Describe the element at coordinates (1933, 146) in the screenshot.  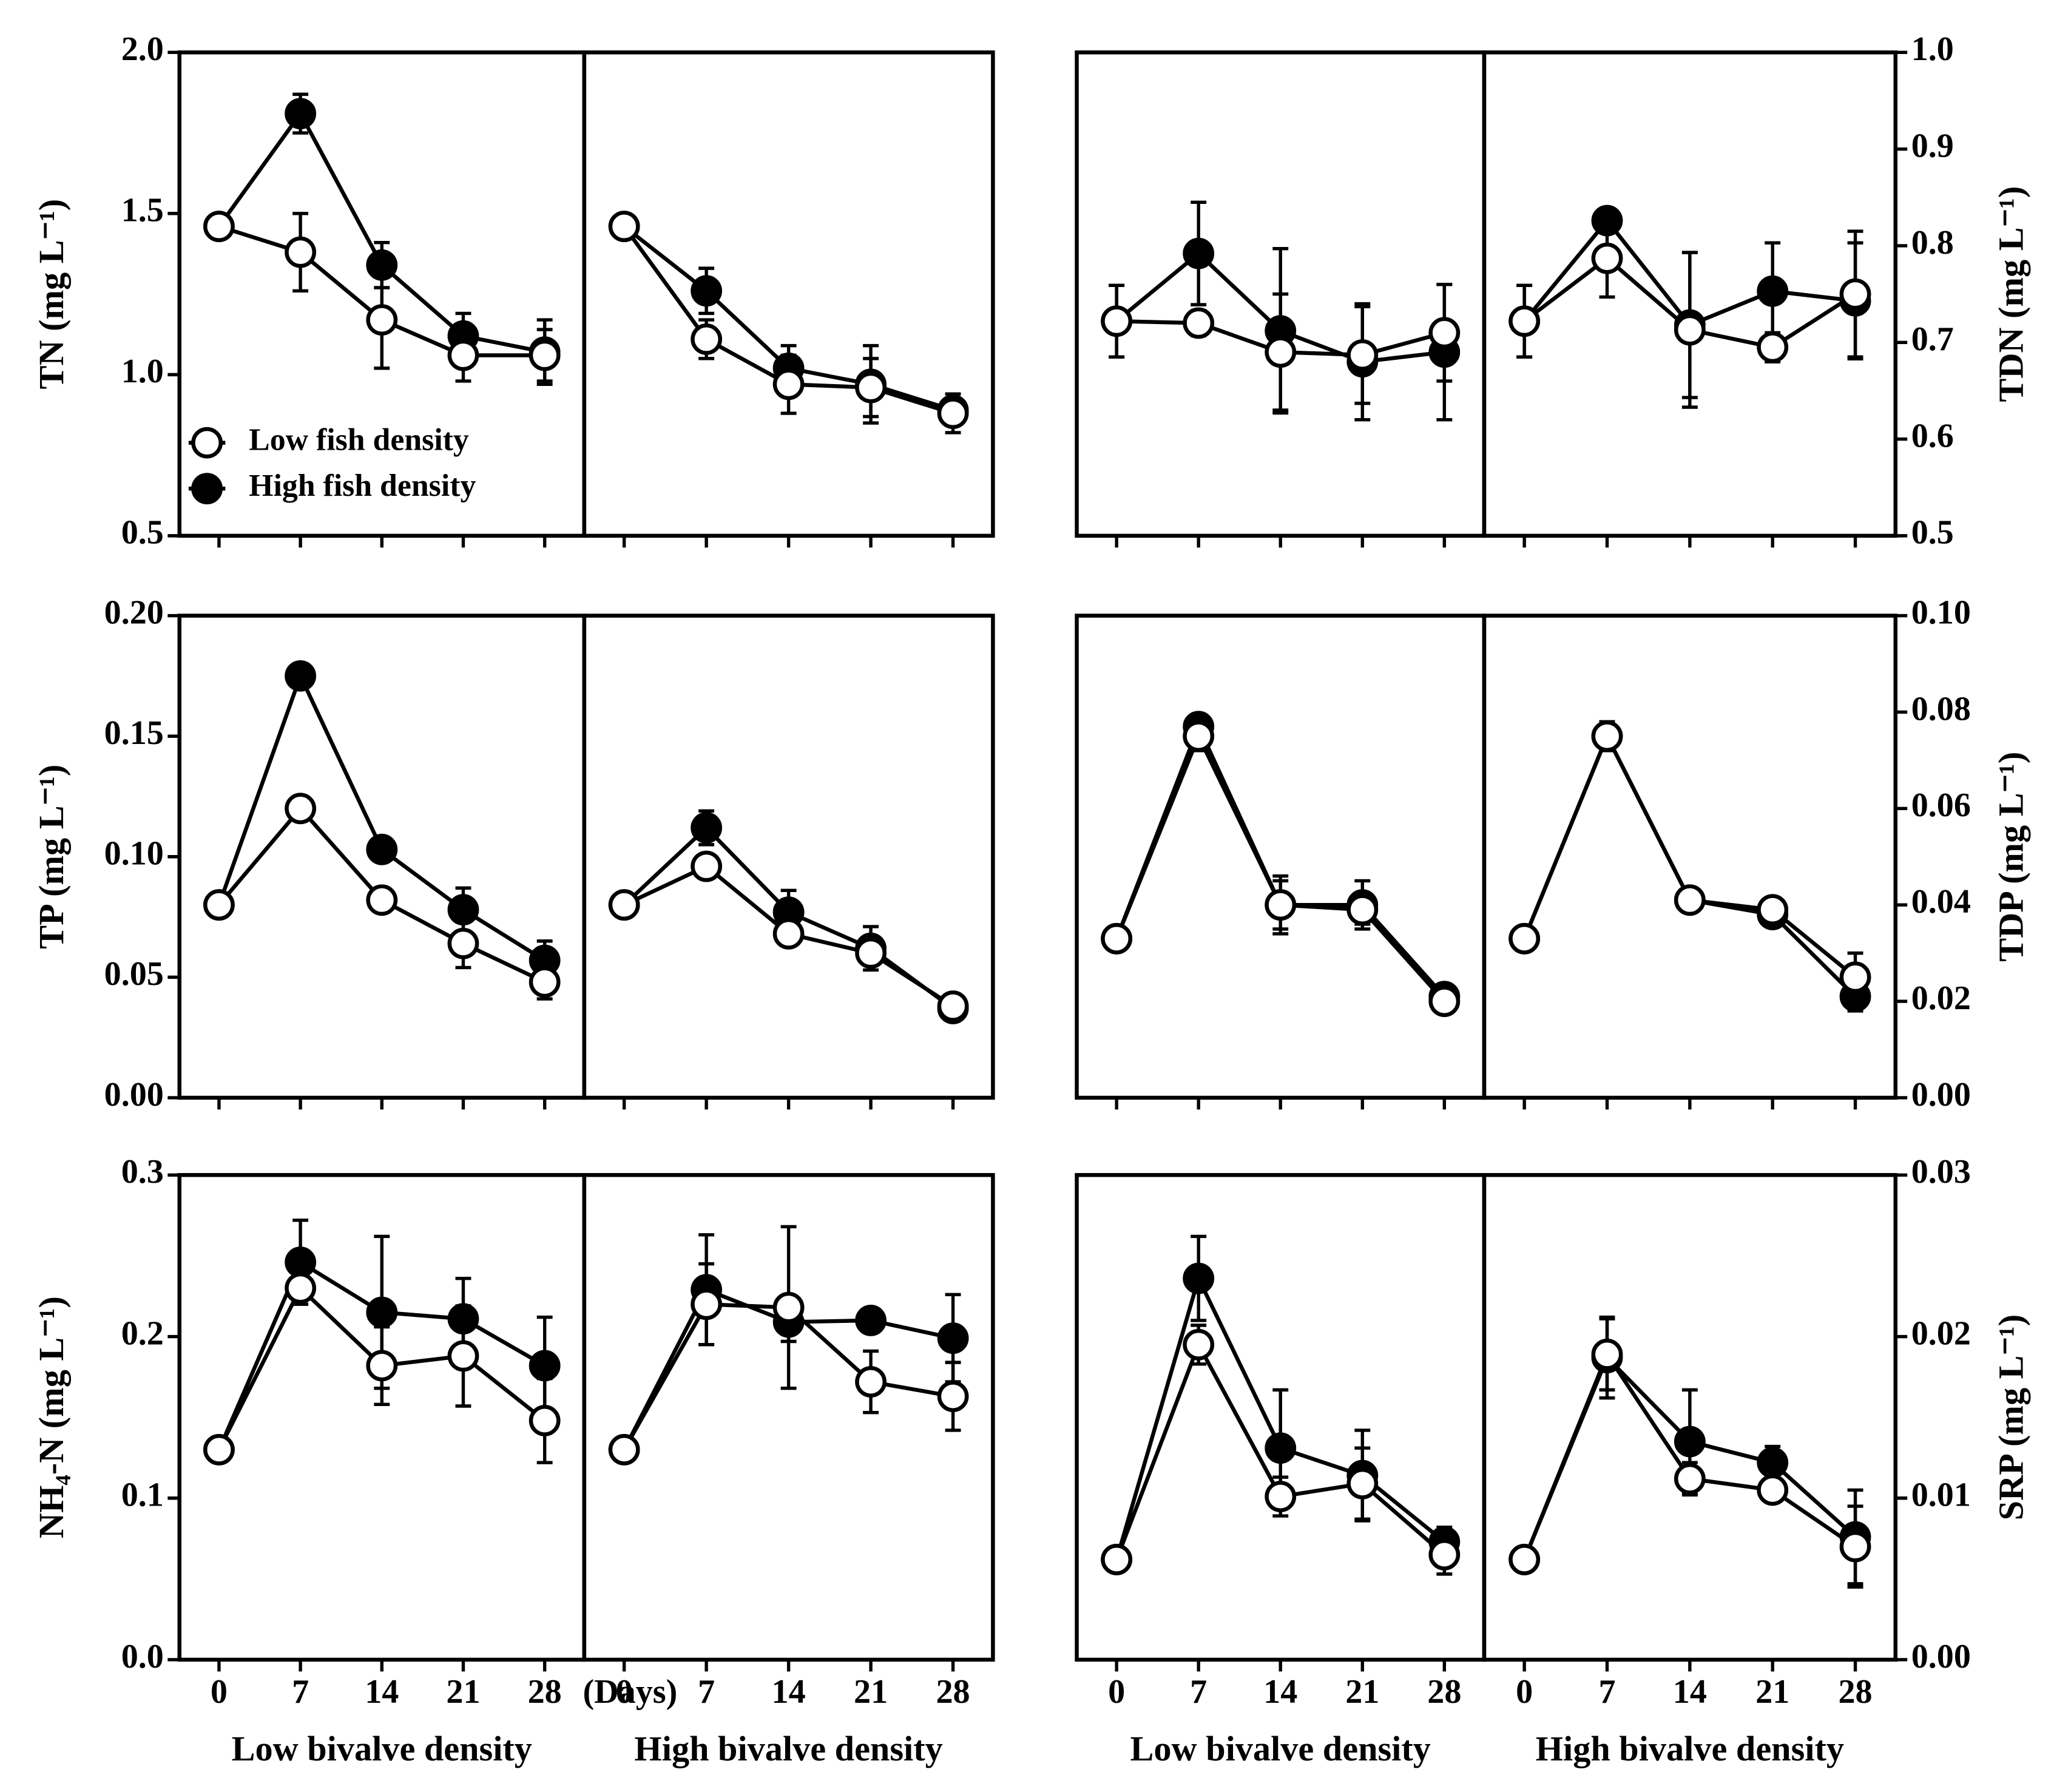
I see `y-tick-label: 0.9` at that location.